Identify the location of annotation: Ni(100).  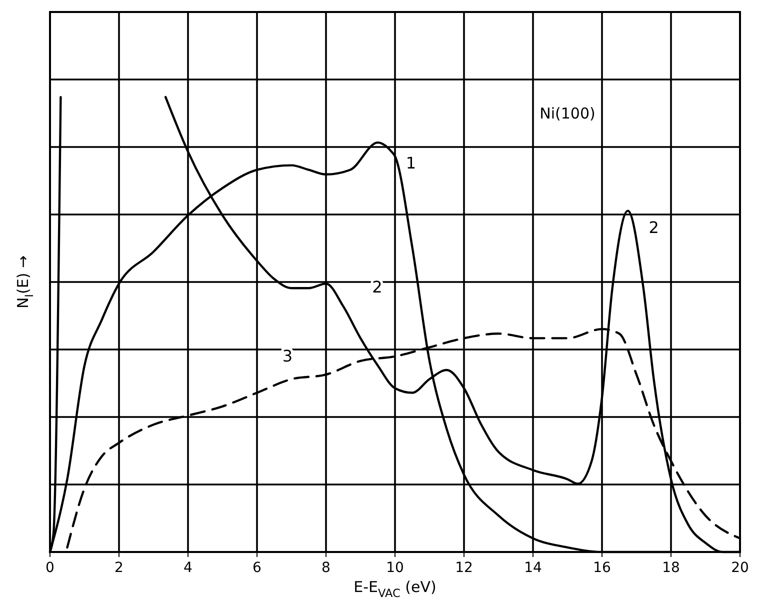
(568, 113).